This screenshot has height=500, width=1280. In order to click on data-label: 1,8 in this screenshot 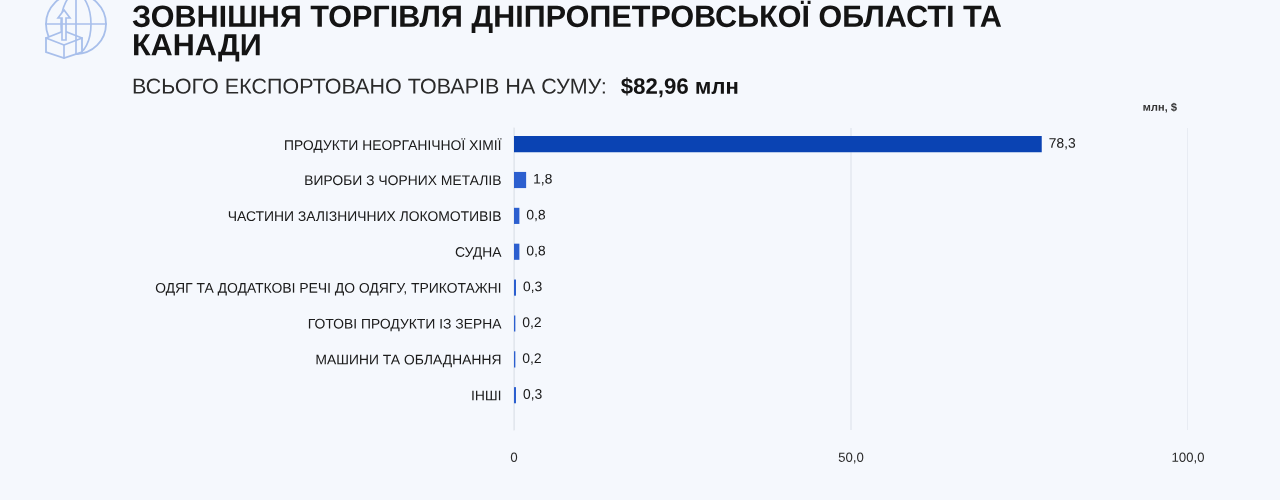, I will do `click(543, 179)`.